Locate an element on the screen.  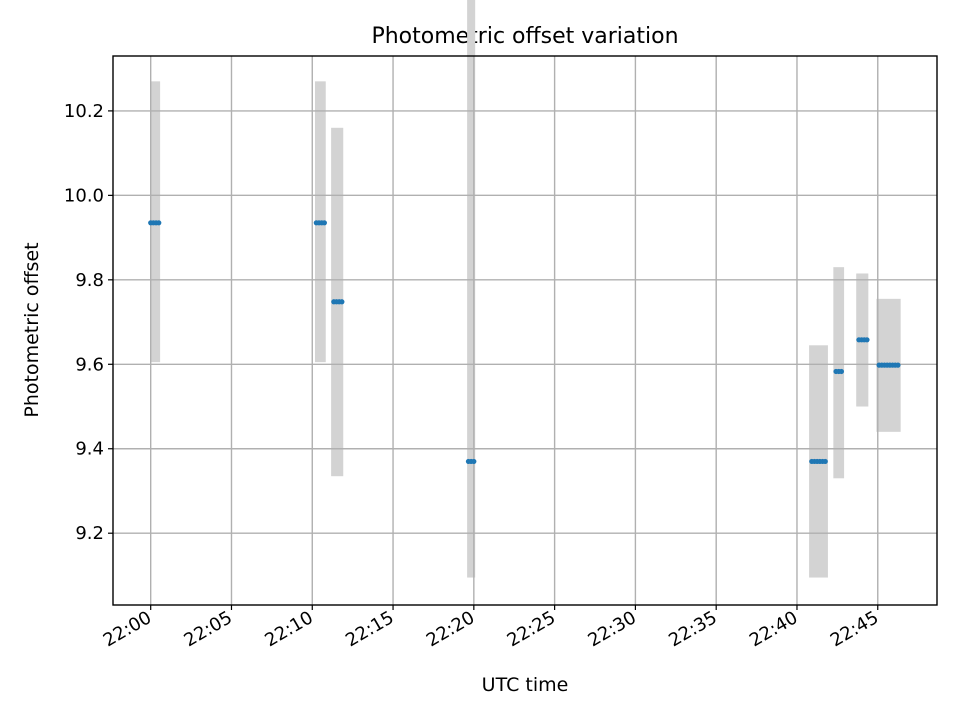
x-tick-label: 22:05 is located at coordinates (208, 629).